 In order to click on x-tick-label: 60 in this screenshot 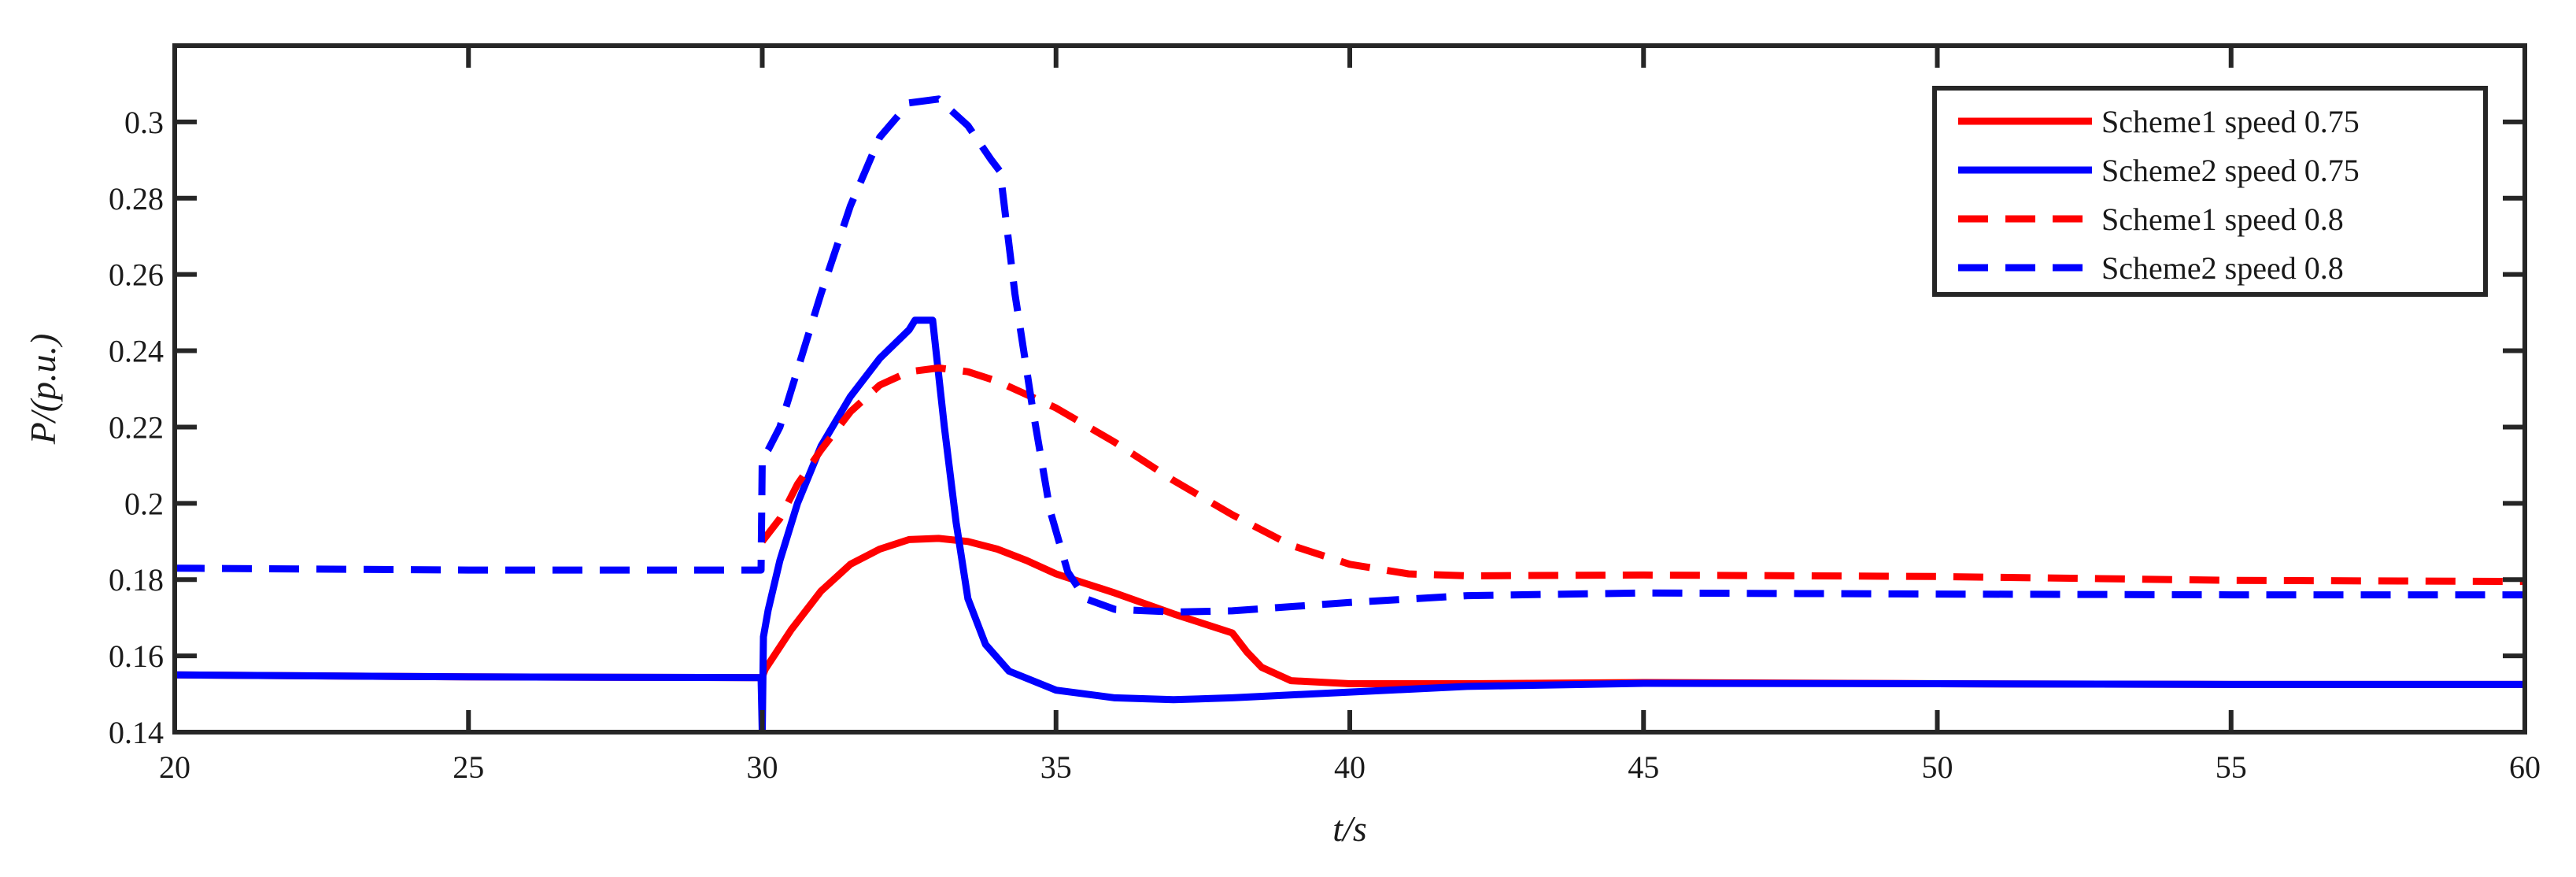, I will do `click(2525, 767)`.